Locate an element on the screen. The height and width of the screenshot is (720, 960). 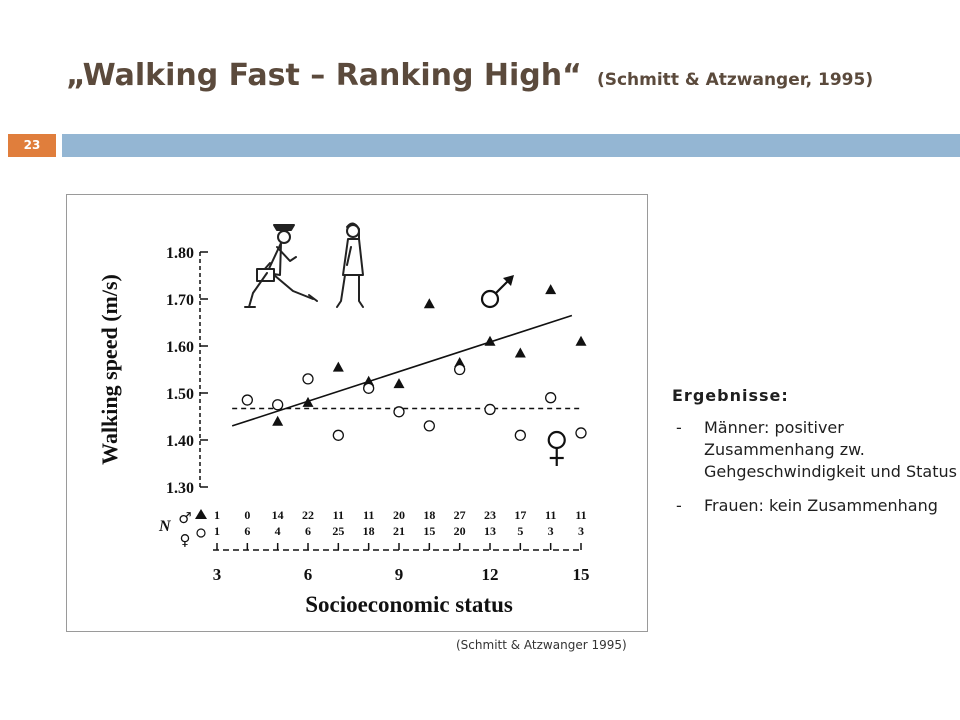
n-count-female: 13 is located at coordinates (490, 531).